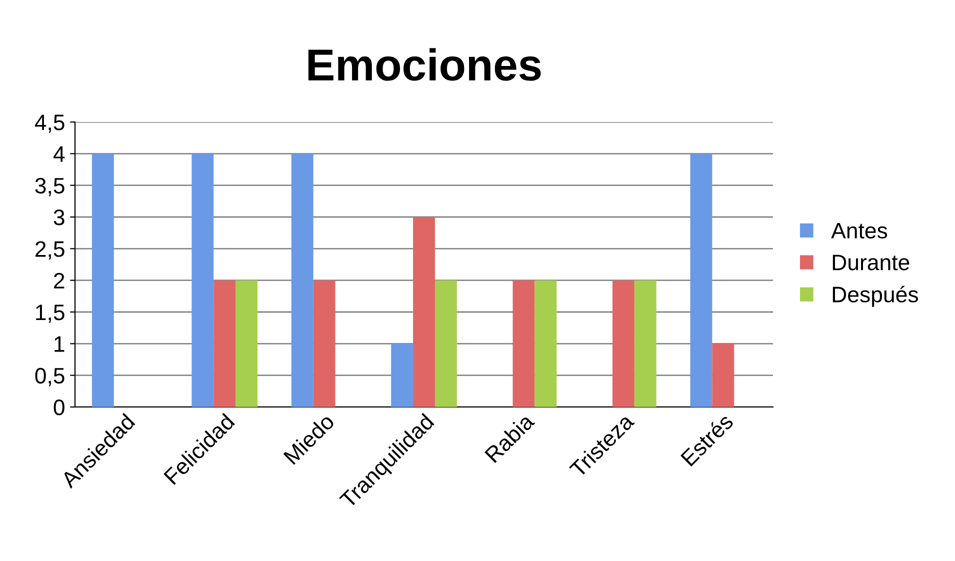  I want to click on y-tick-label: 0,5, so click(49, 377).